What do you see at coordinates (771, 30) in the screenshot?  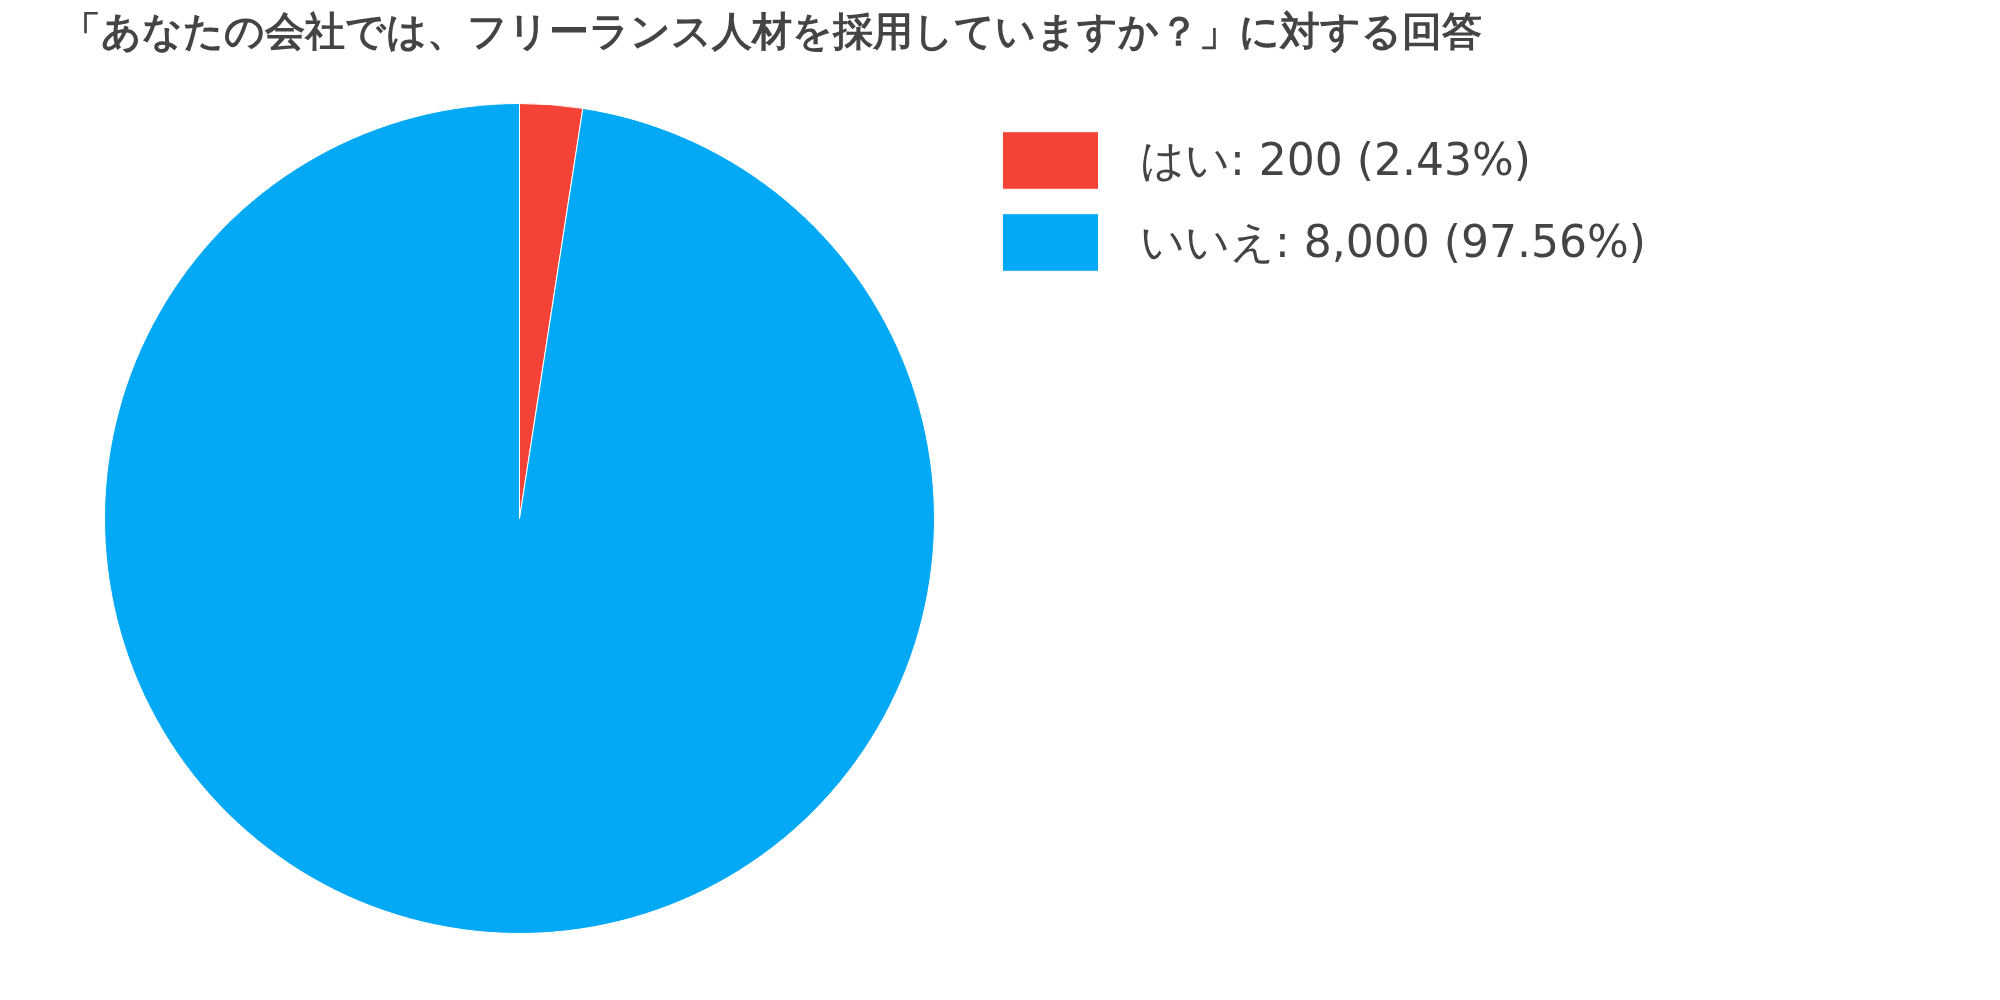 I see `chart-title: 「あなたの会社では、フリーランス人材を採用していますか？」に対する回答` at bounding box center [771, 30].